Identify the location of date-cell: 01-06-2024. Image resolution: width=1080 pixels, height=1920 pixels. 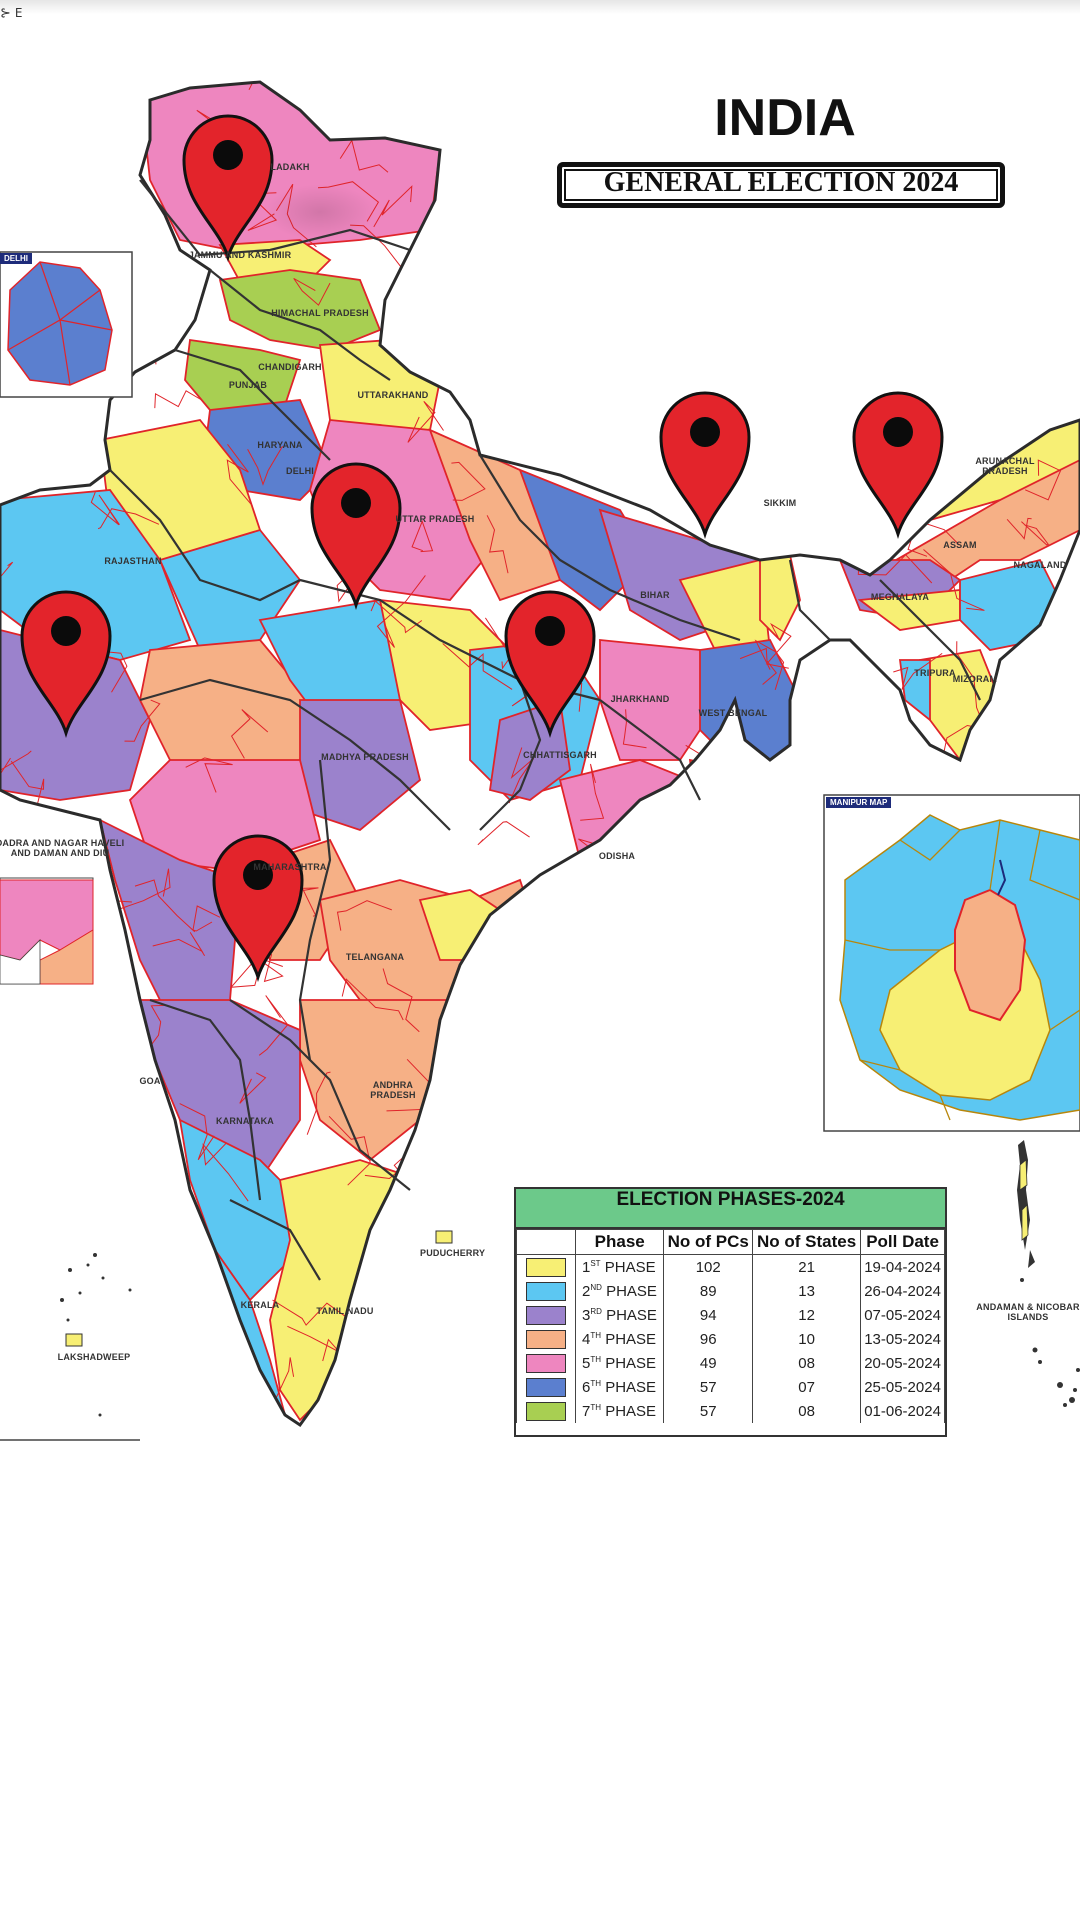
(902, 1411).